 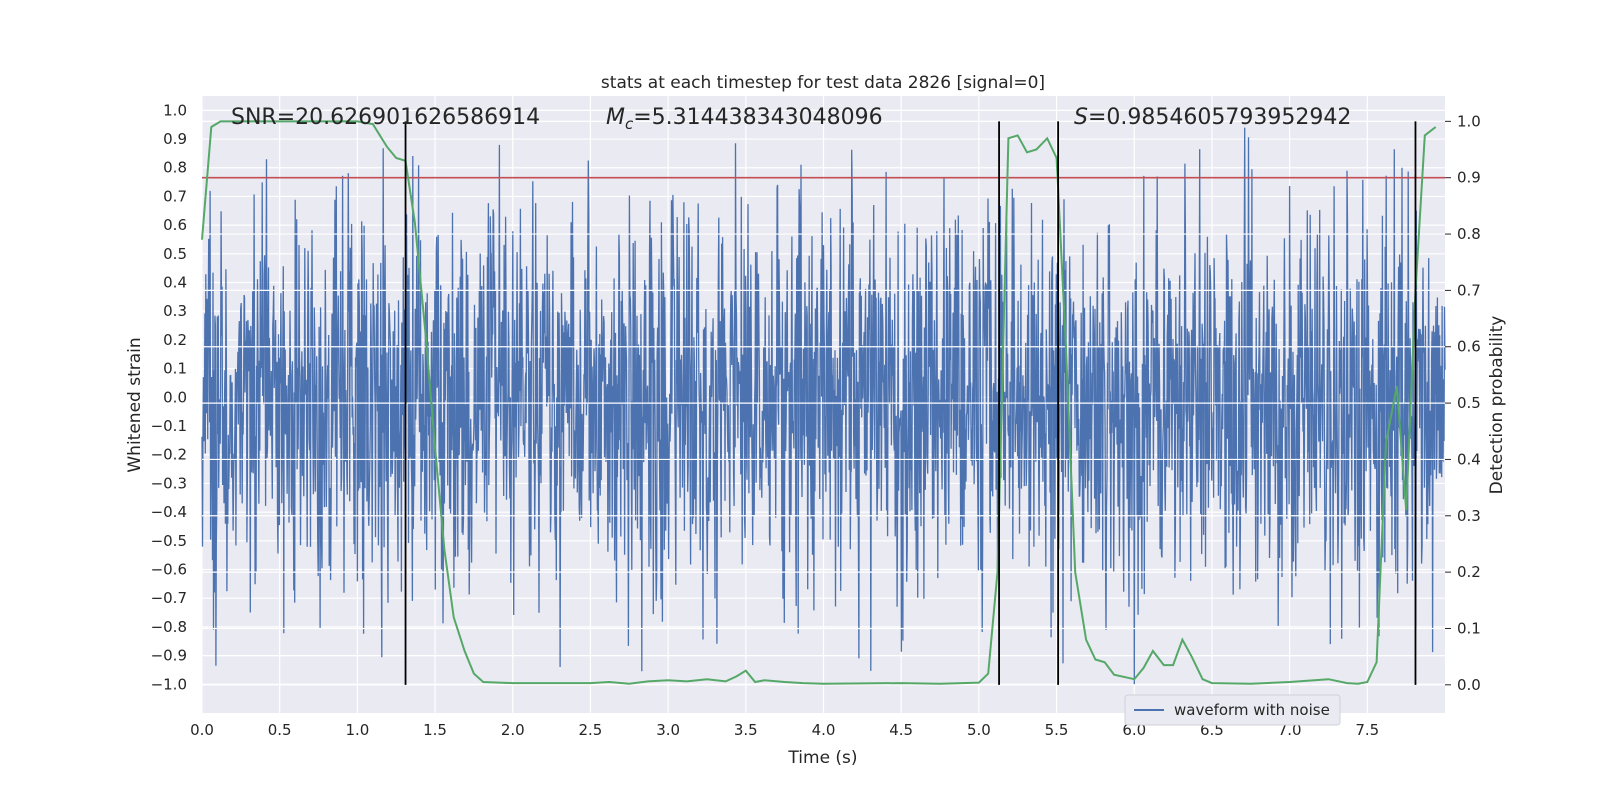 What do you see at coordinates (1219, 117) in the screenshot?
I see `score-value: =0.9854605793952942` at bounding box center [1219, 117].